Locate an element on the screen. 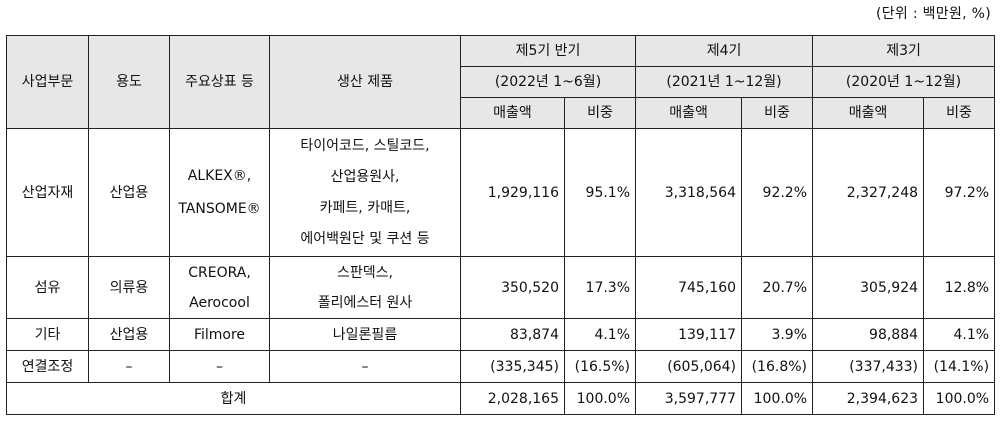  brand-line: ALKEX®, is located at coordinates (219, 175).